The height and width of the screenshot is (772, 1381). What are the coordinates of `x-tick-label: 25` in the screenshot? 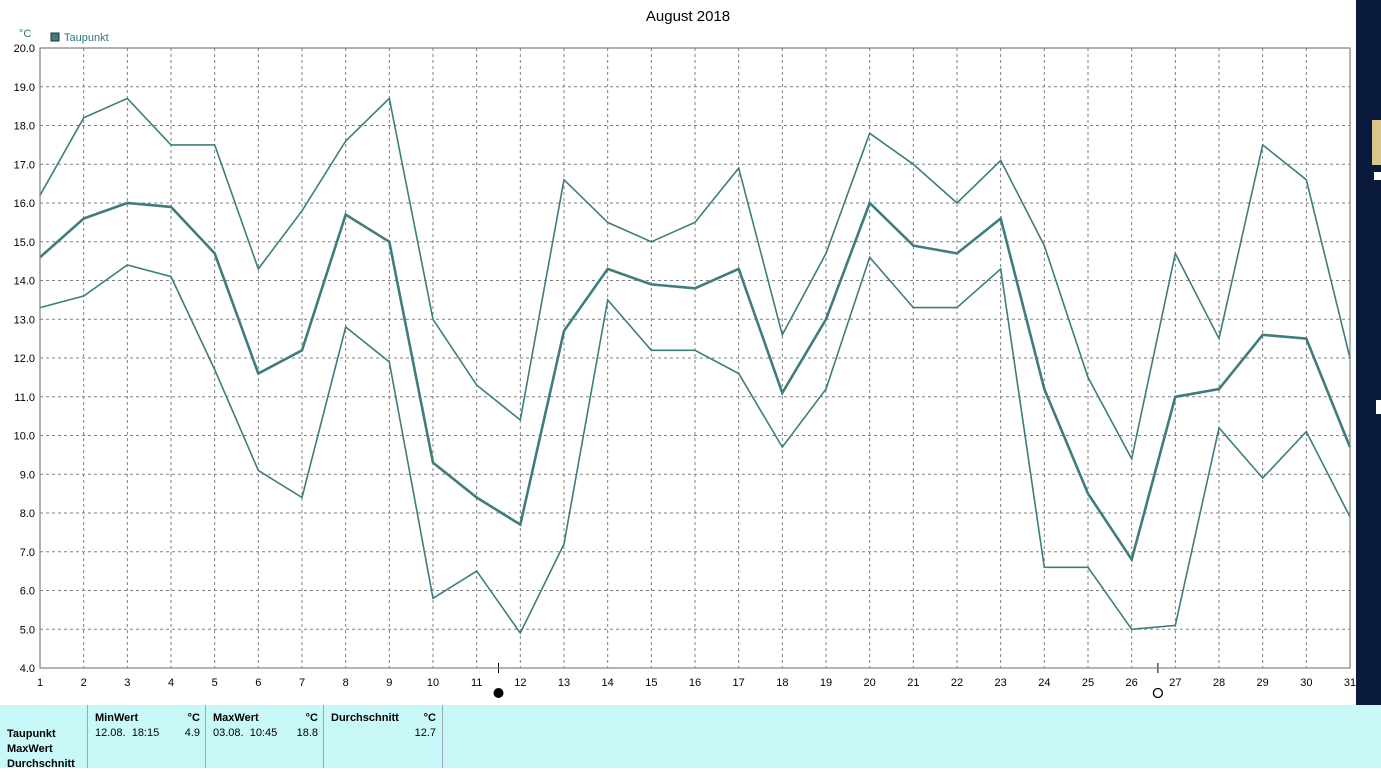 It's located at (1088, 683).